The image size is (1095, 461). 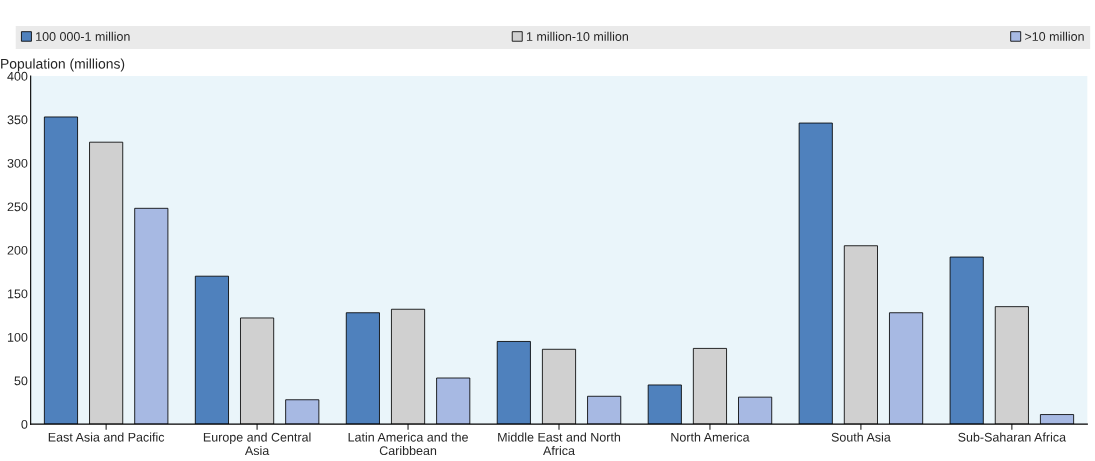 I want to click on y-tick-label: 150, so click(x=17, y=294).